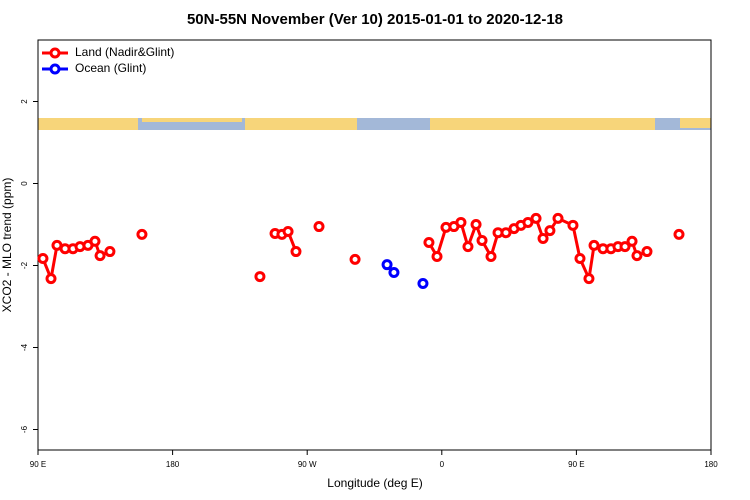 The image size is (750, 500). What do you see at coordinates (24, 265) in the screenshot?
I see `y-tick-label: -2` at bounding box center [24, 265].